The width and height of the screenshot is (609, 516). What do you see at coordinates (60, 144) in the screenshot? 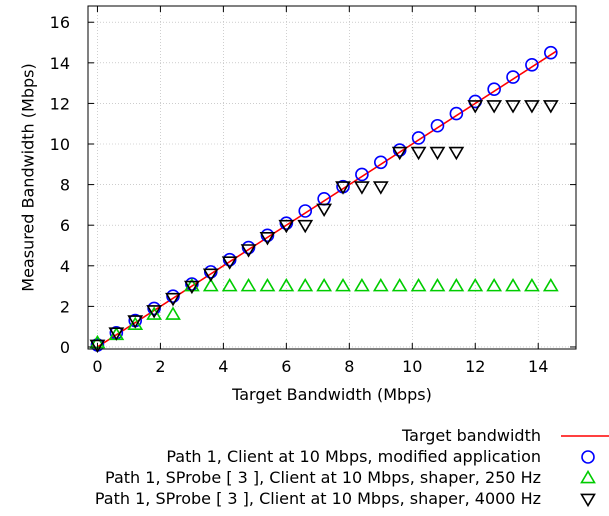
I see `y-tick-label: 10` at bounding box center [60, 144].